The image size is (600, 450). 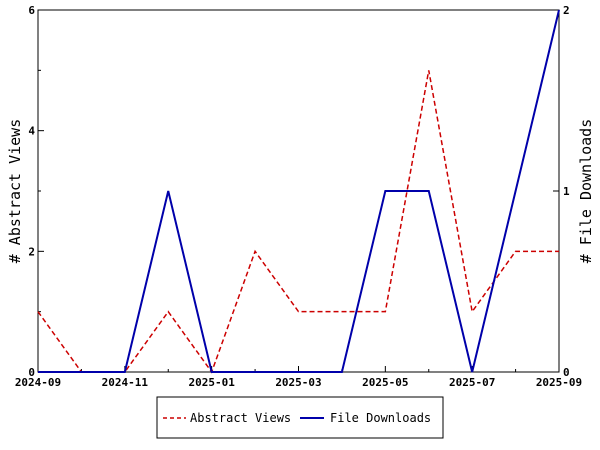 I want to click on x-tick-label: 2025-05, so click(x=385, y=382).